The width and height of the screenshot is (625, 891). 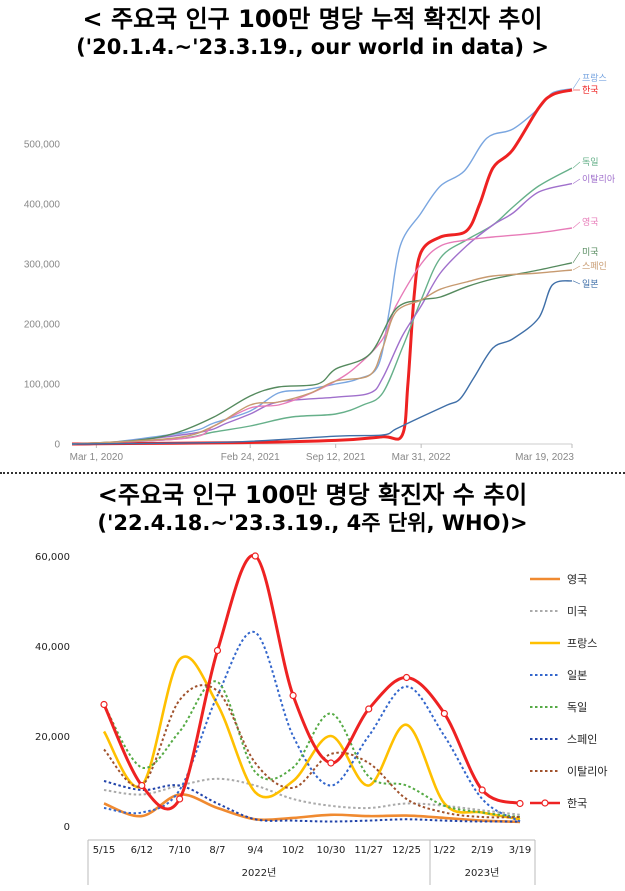 What do you see at coordinates (312, 473) in the screenshot?
I see `separator-dotted` at bounding box center [312, 473].